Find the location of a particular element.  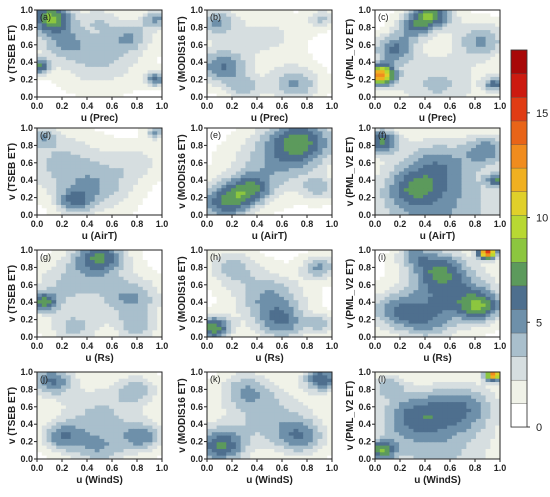

x-tick-label: 0.2 is located at coordinates (232, 106).